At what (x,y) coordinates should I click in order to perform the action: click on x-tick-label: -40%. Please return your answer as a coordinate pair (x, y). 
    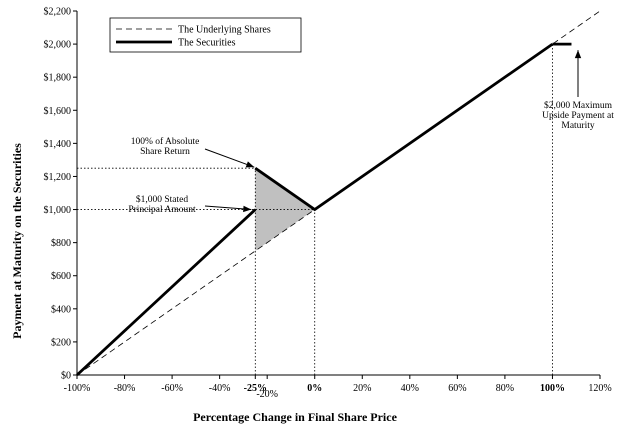
    Looking at the image, I should click on (220, 388).